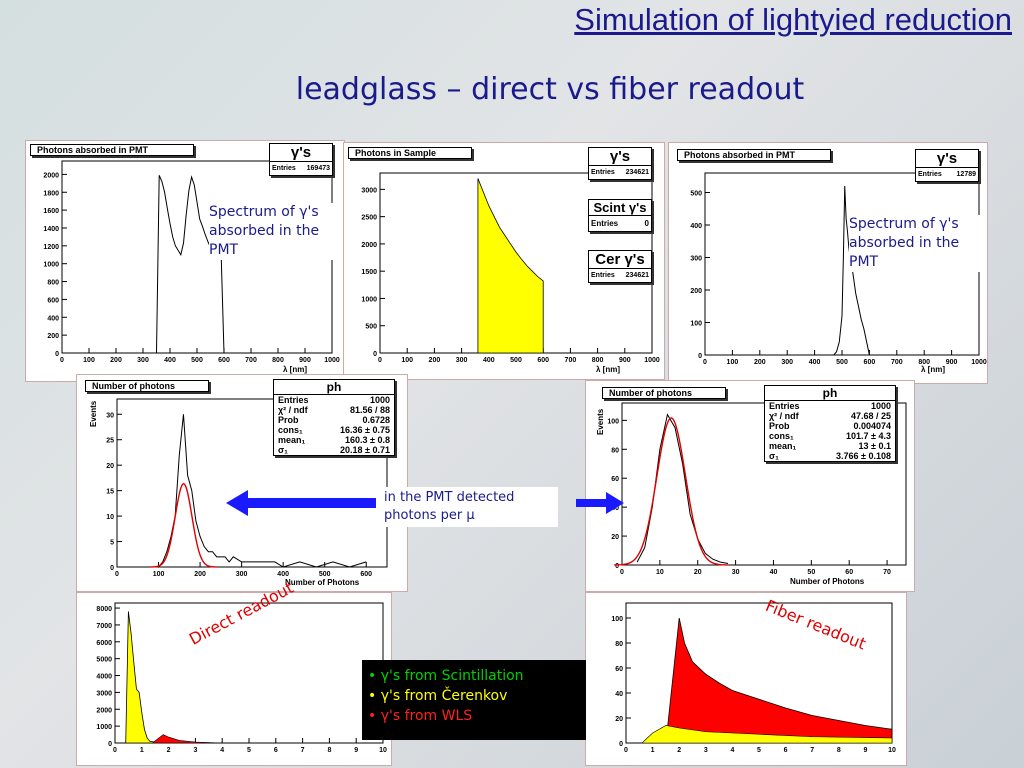 The width and height of the screenshot is (1024, 768). What do you see at coordinates (190, 264) in the screenshot?
I see `histogram-line` at bounding box center [190, 264].